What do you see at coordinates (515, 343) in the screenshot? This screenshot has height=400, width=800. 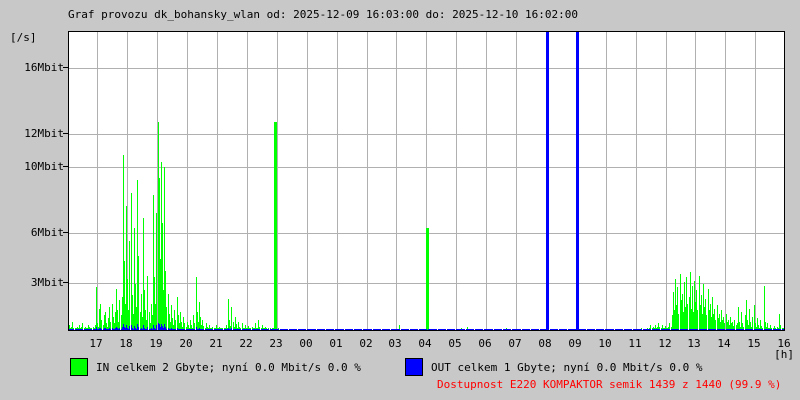 I see `x-axis-tick-label: 07` at bounding box center [515, 343].